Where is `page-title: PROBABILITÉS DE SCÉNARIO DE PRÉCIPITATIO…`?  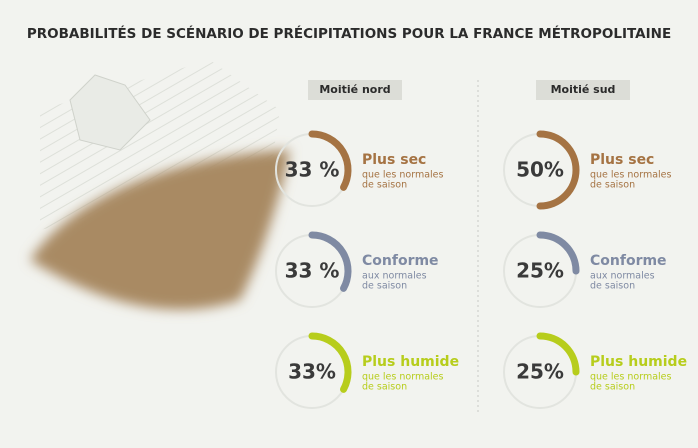
page-title: PROBABILITÉS DE SCÉNARIO DE PRÉCIPITATIO… is located at coordinates (349, 33).